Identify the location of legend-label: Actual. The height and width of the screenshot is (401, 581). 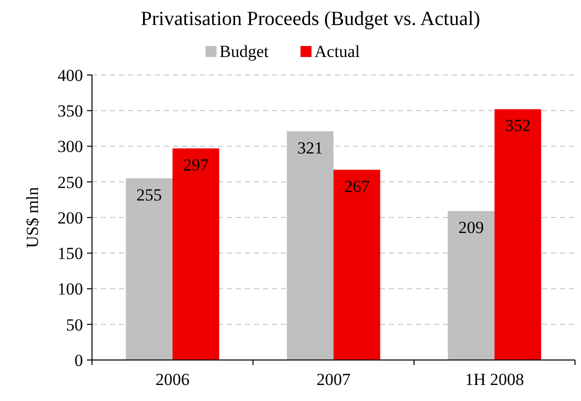
(337, 51).